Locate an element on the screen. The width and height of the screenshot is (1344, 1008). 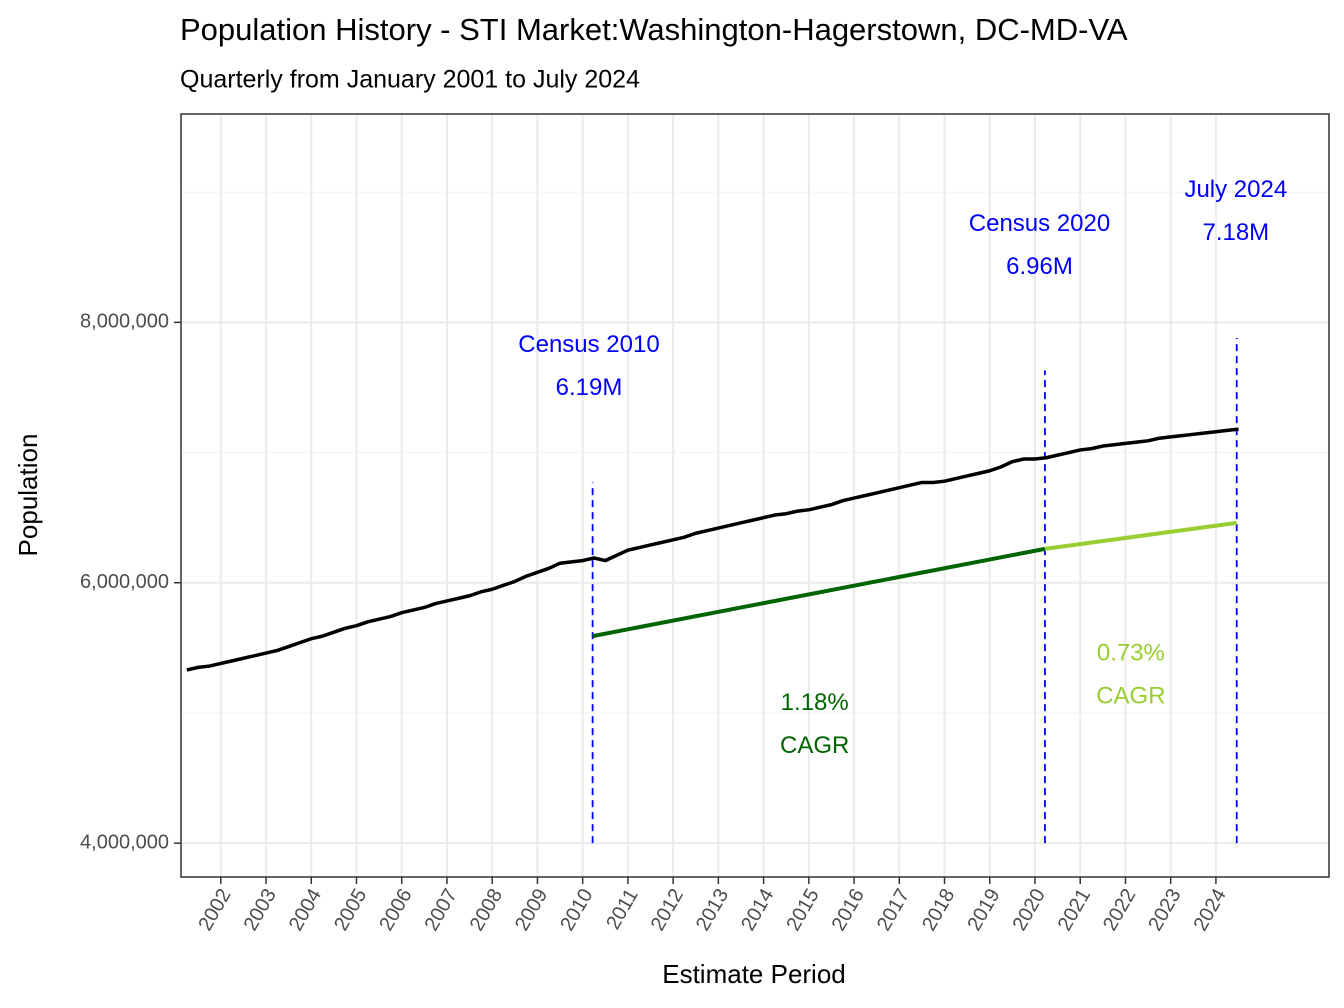
x-tick-label: 2017 is located at coordinates (893, 910).